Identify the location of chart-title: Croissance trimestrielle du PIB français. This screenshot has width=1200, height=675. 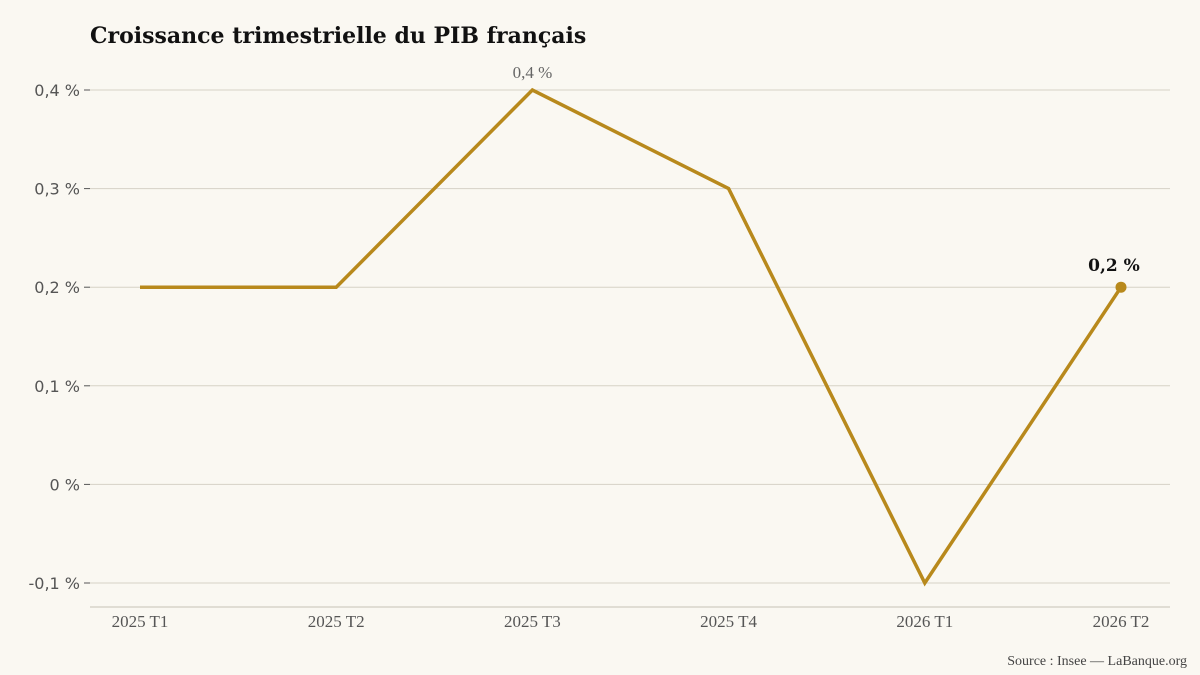
(338, 36).